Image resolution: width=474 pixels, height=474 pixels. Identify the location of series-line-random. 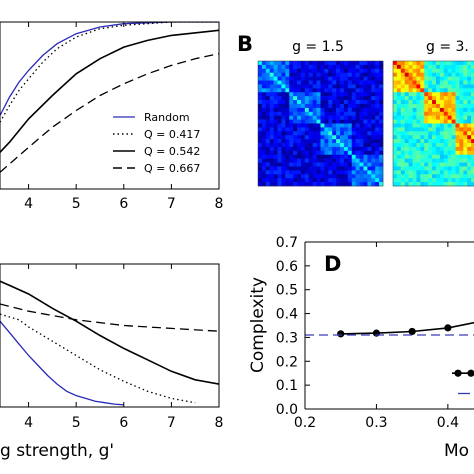
(109, 69).